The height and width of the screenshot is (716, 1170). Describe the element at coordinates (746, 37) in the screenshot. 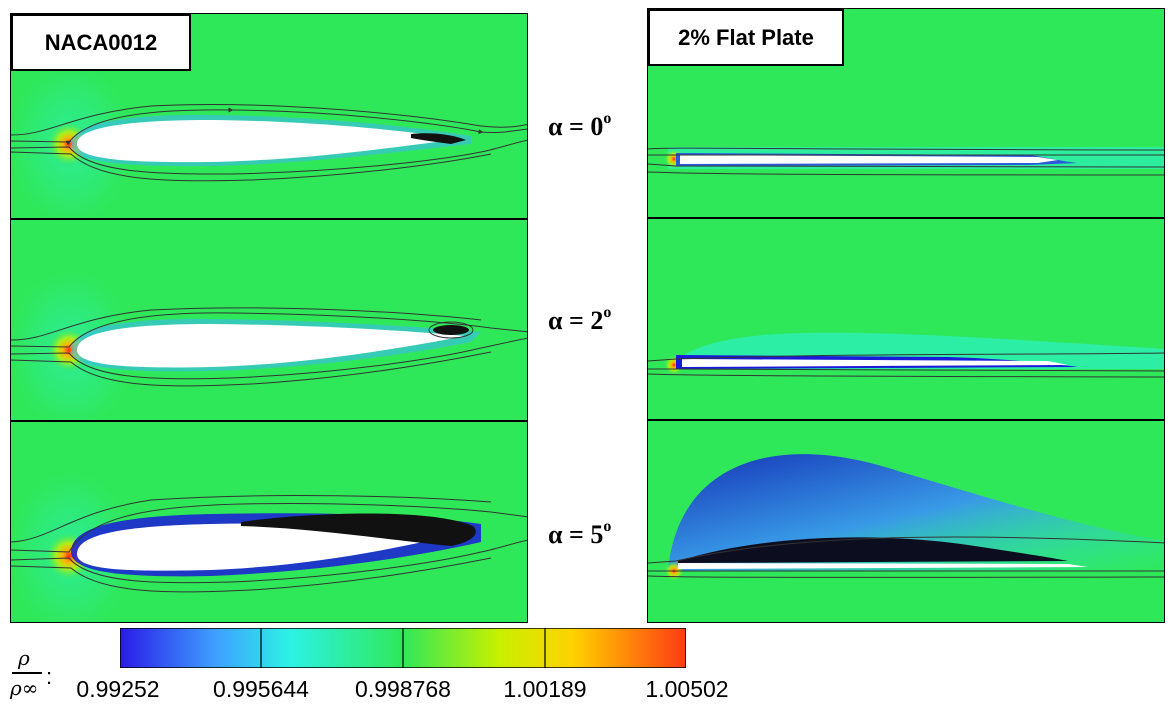

I see `plate-title: 2% Flat Plate` at that location.